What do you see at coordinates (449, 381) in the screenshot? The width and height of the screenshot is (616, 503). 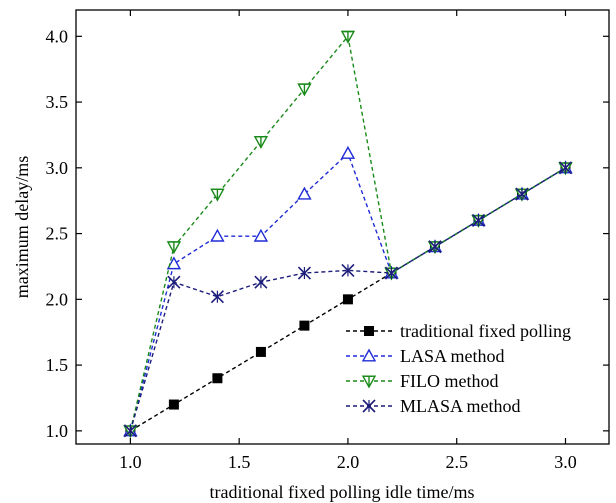 I see `legend-label: FILO method` at bounding box center [449, 381].